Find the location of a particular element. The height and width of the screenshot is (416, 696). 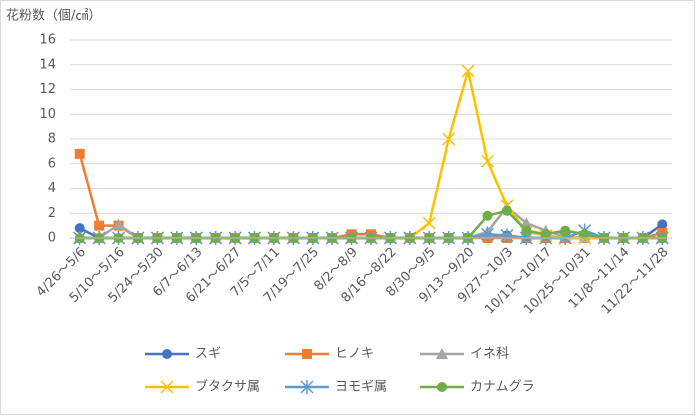

y-tick-label: 2 is located at coordinates (52, 213).